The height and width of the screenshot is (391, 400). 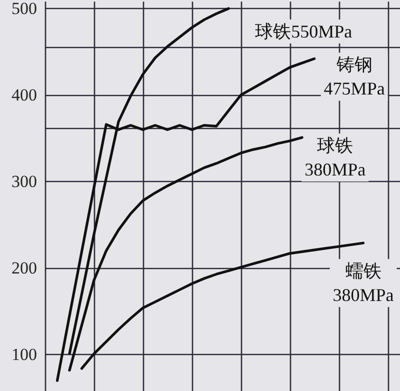 What do you see at coordinates (24, 354) in the screenshot?
I see `y-tick-label: 100` at bounding box center [24, 354].